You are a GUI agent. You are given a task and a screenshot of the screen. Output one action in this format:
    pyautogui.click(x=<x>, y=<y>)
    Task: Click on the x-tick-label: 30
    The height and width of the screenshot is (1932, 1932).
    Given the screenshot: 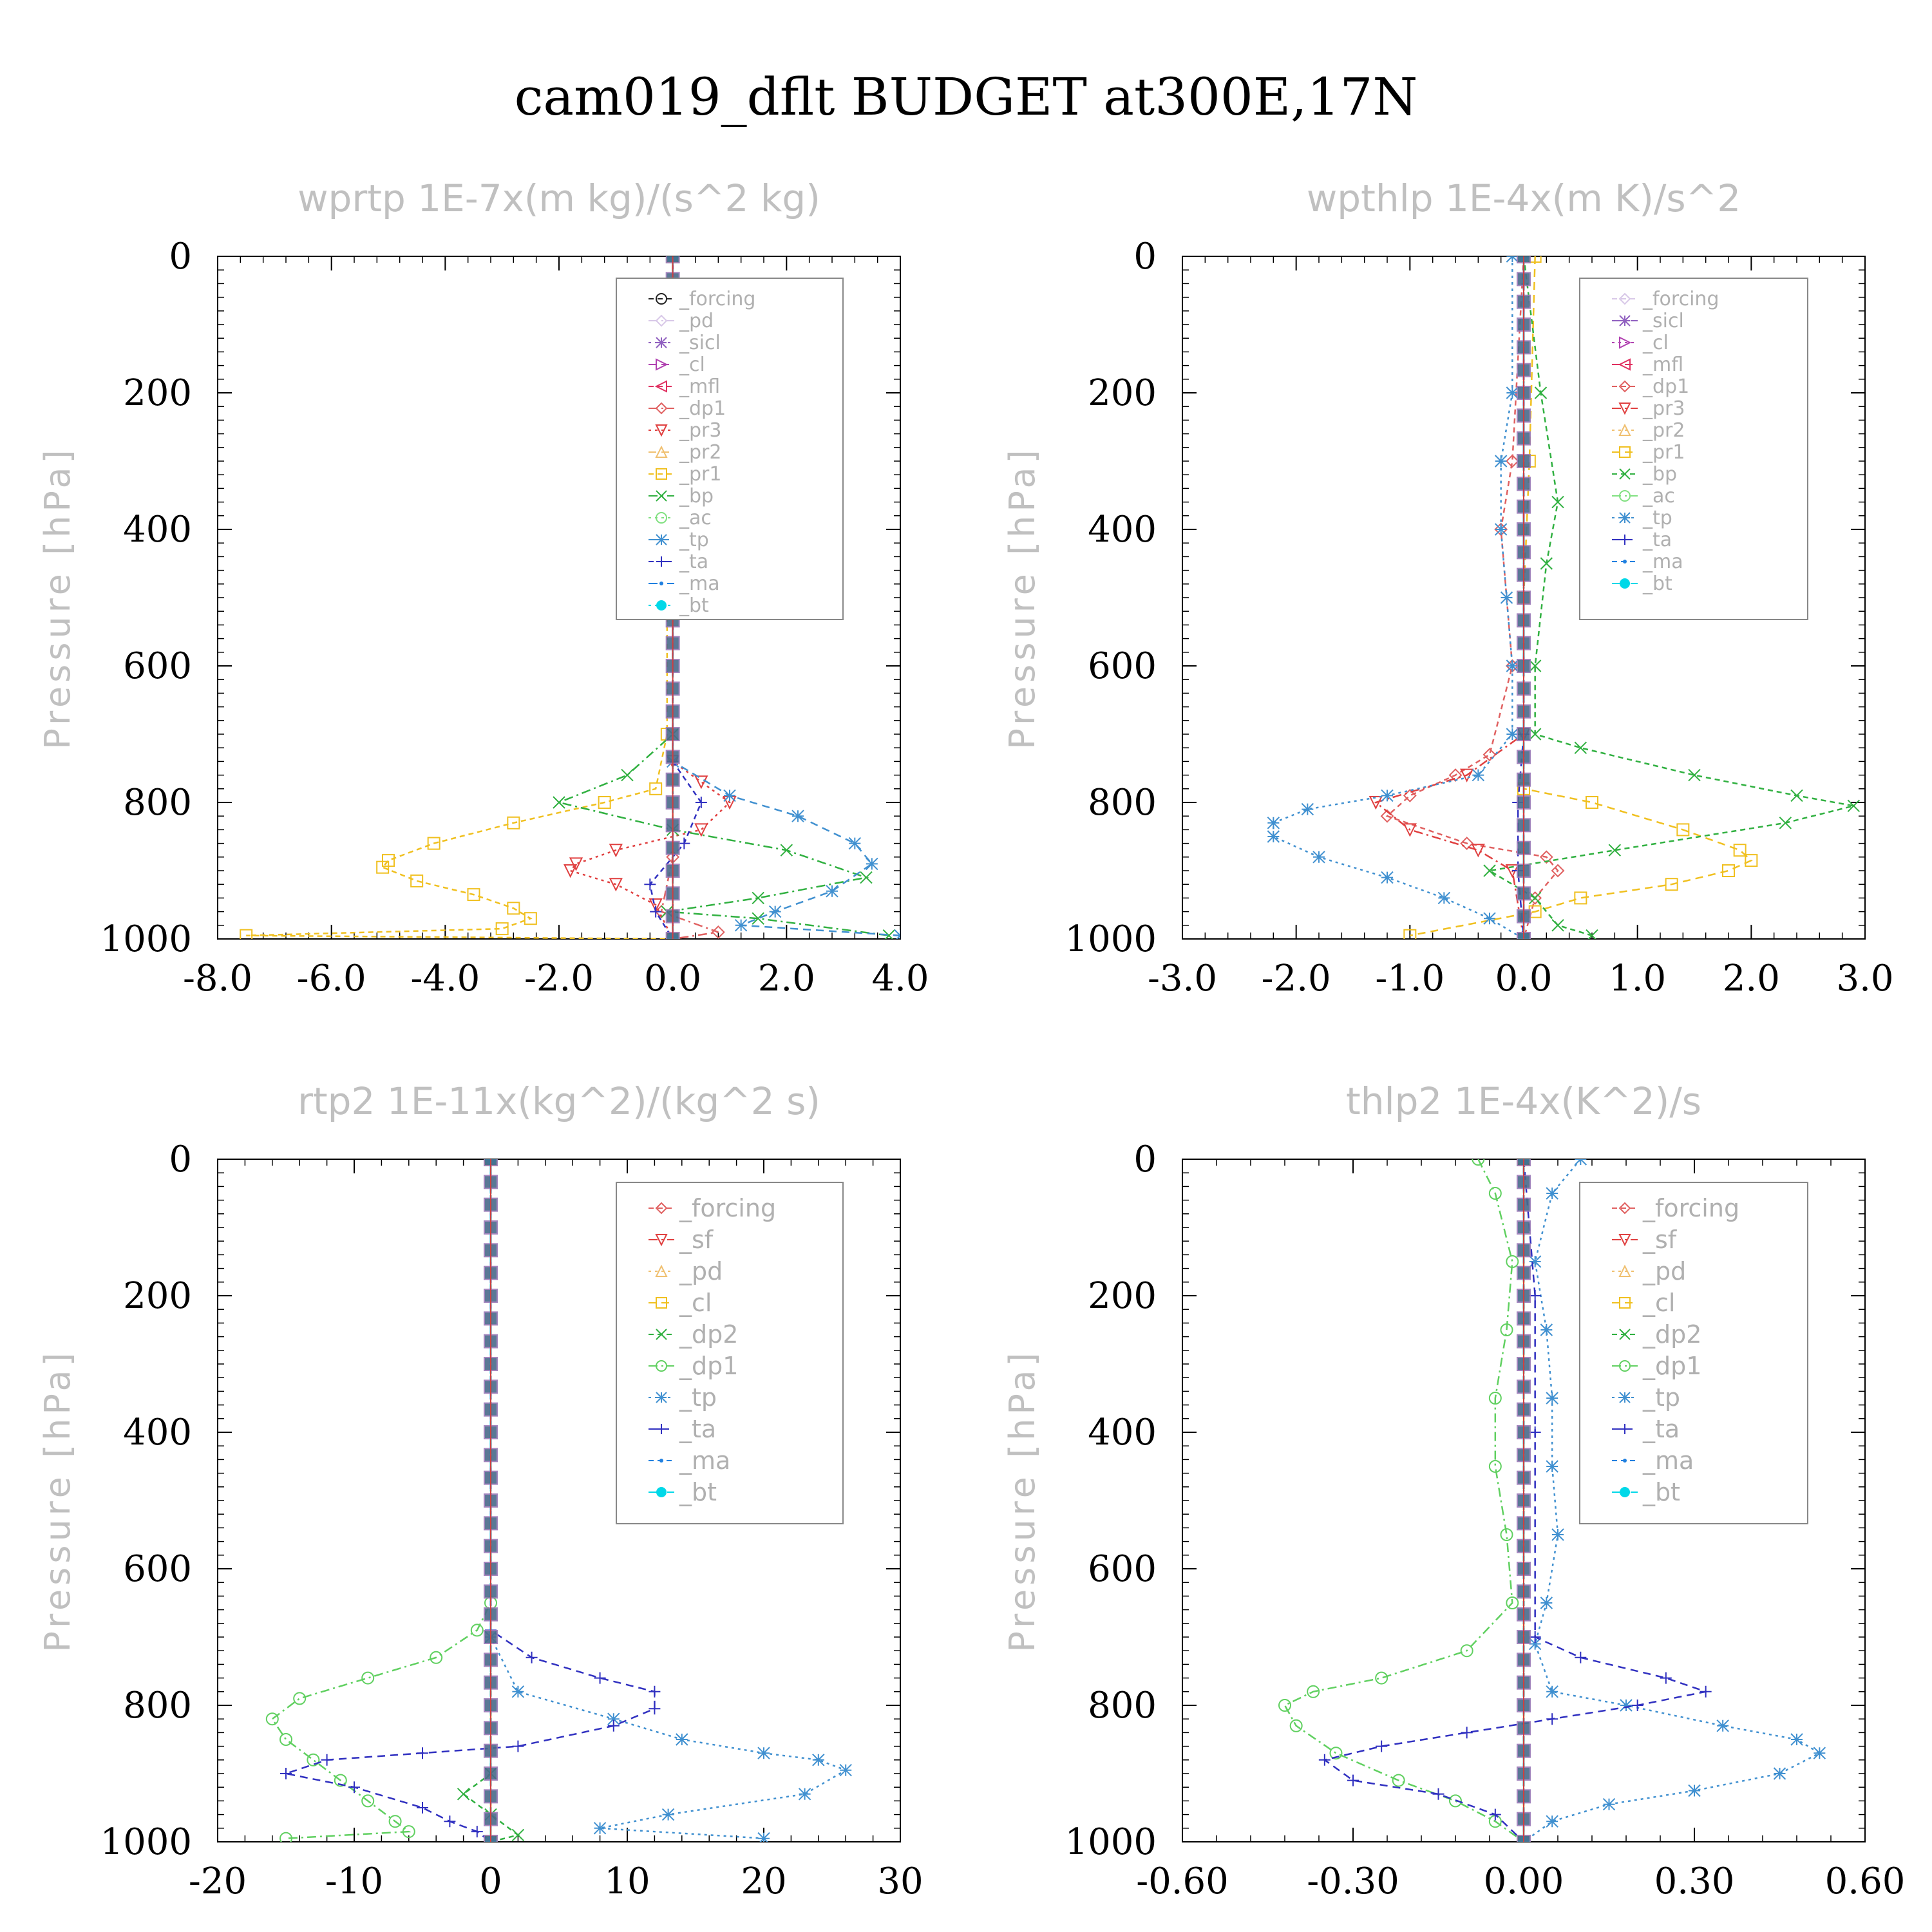 What is the action you would take?
    pyautogui.click(x=900, y=1882)
    